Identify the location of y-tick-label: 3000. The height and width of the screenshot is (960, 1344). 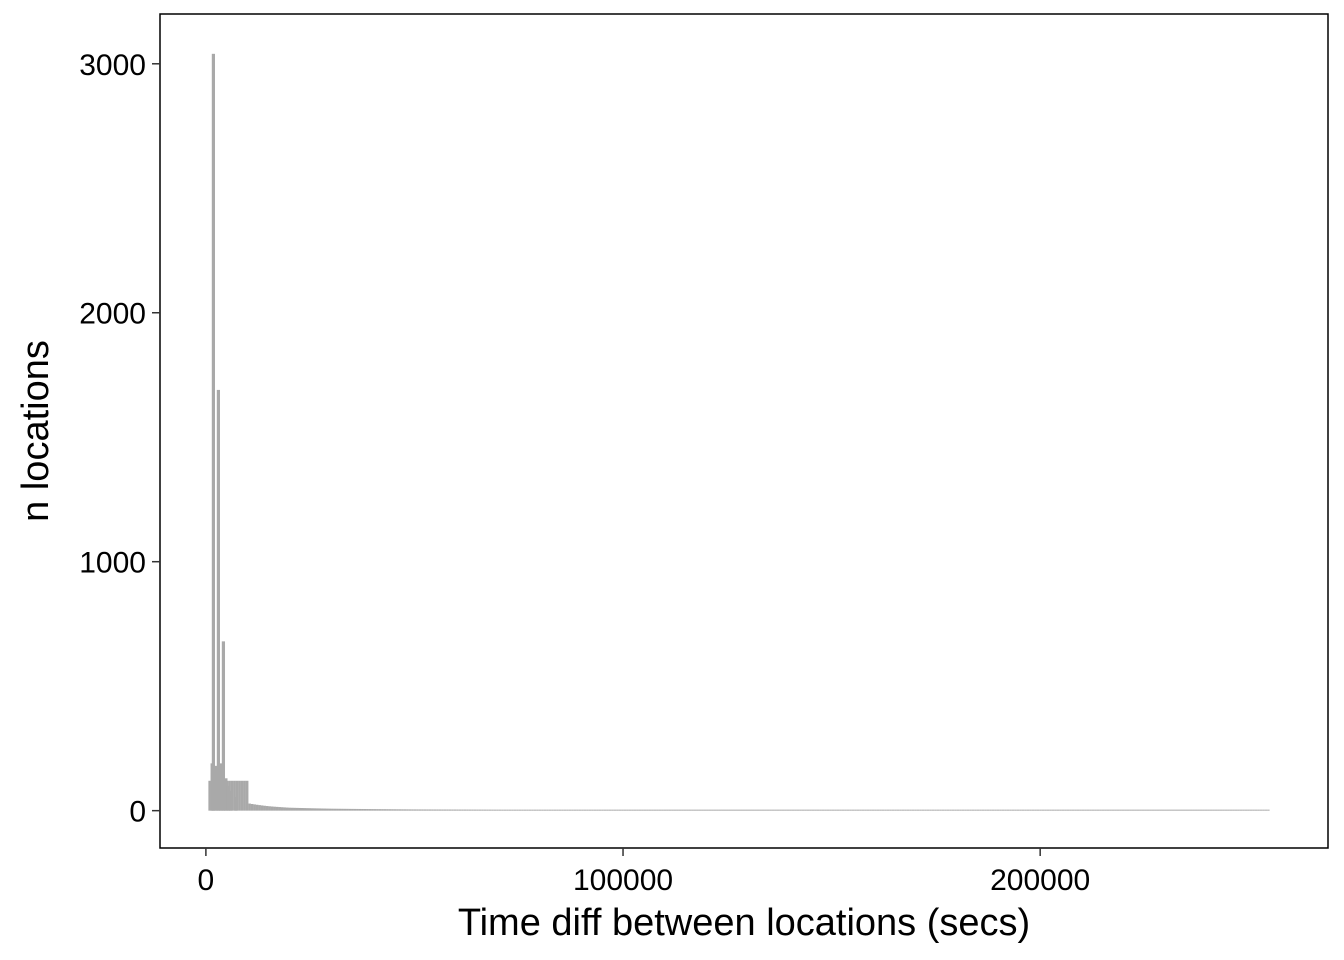
(112, 65).